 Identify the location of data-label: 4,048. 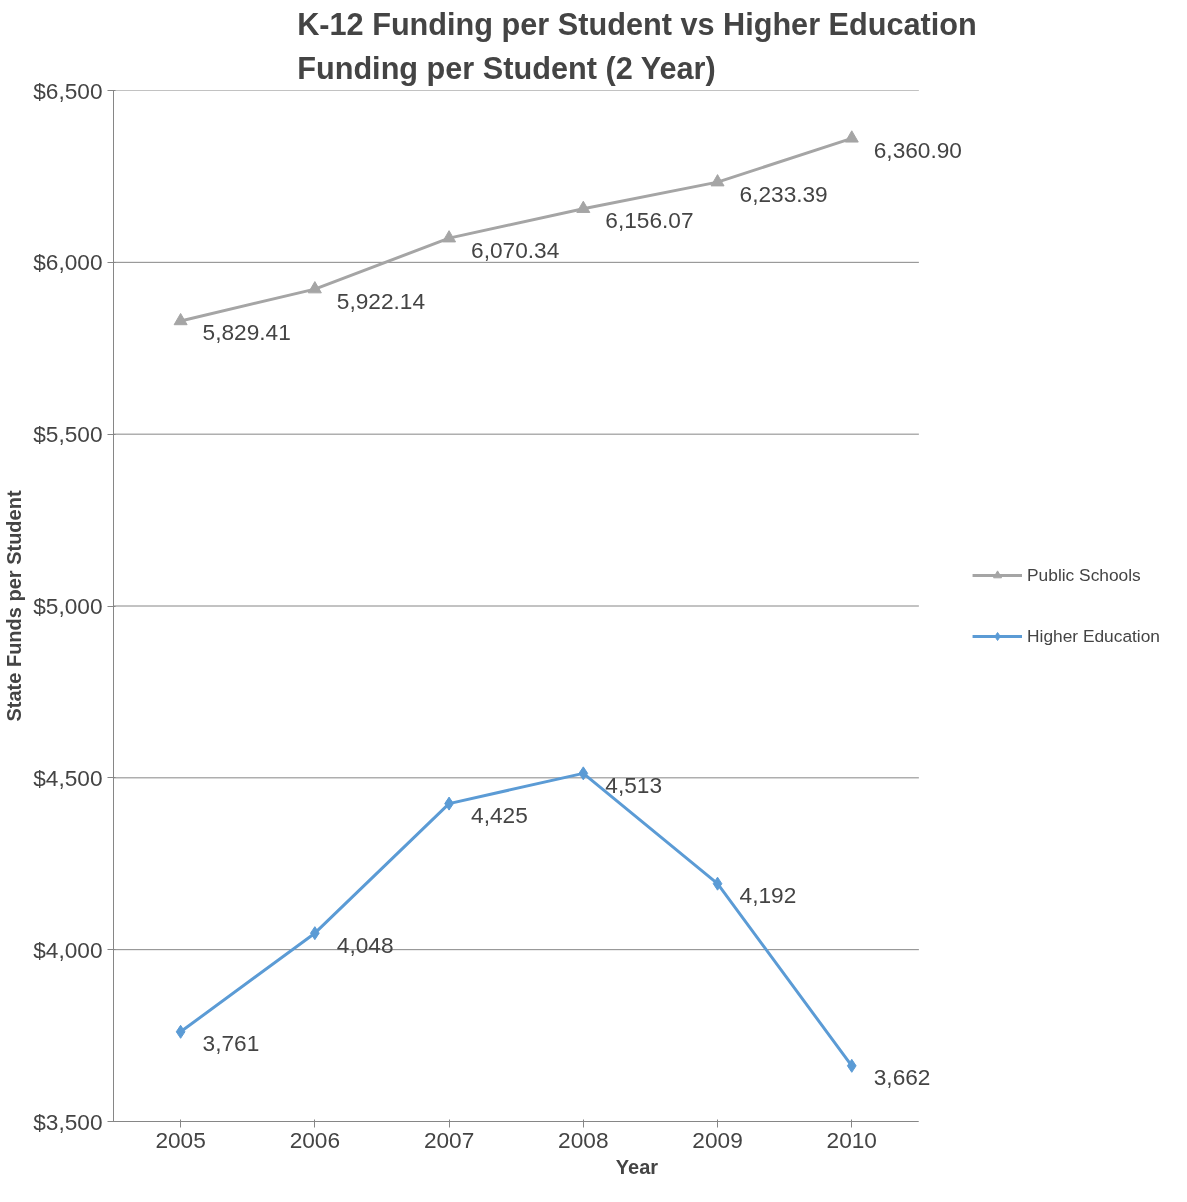
(365, 944).